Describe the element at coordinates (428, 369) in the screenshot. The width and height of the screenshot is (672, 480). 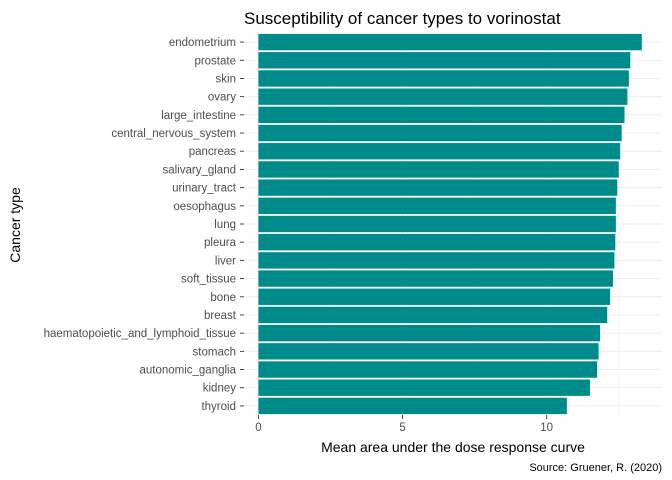
I see `bar-autonomic_ganglia` at that location.